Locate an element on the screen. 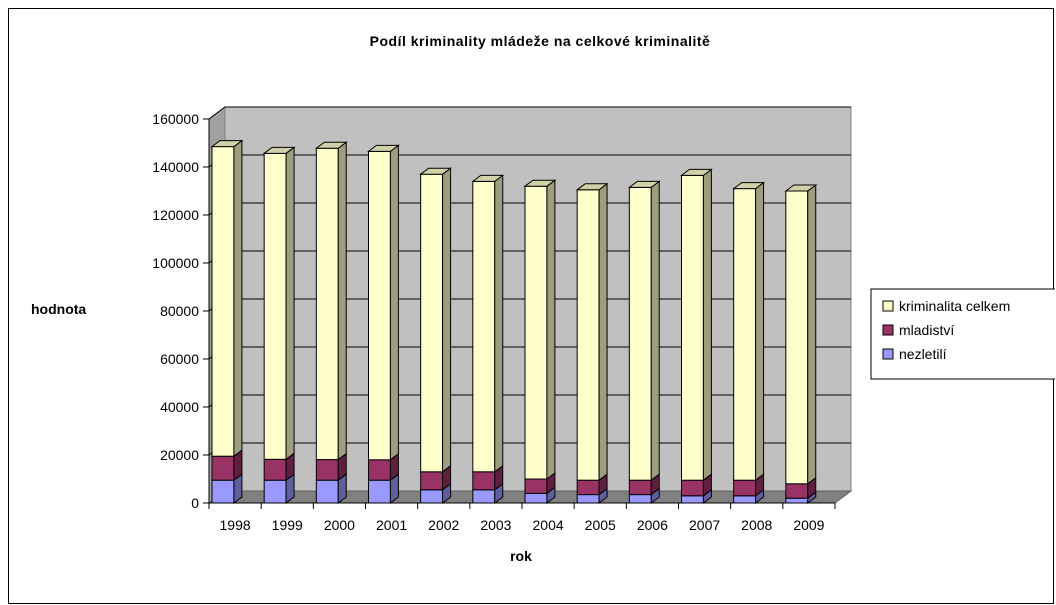  bar-stack-1998 is located at coordinates (227, 321).